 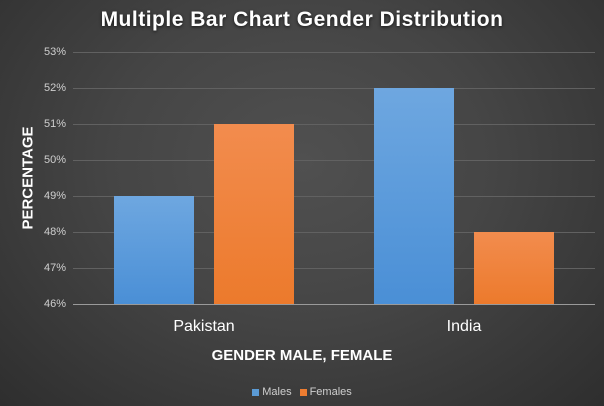 What do you see at coordinates (302, 19) in the screenshot?
I see `chart-title: Multiple Bar Chart Gender Distribution` at bounding box center [302, 19].